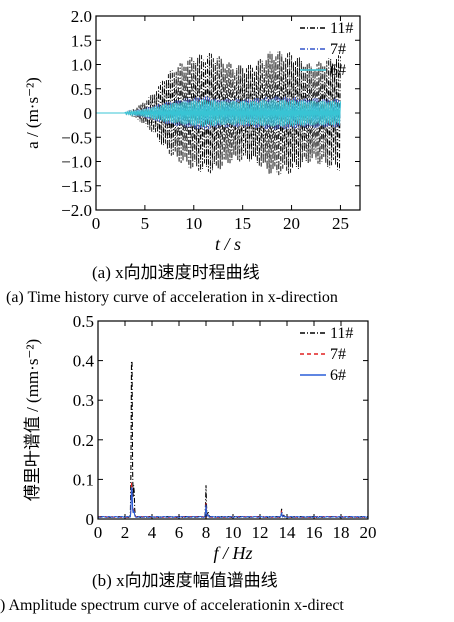 The image size is (454, 622). Describe the element at coordinates (260, 532) in the screenshot. I see `x-tick-label: 12` at that location.